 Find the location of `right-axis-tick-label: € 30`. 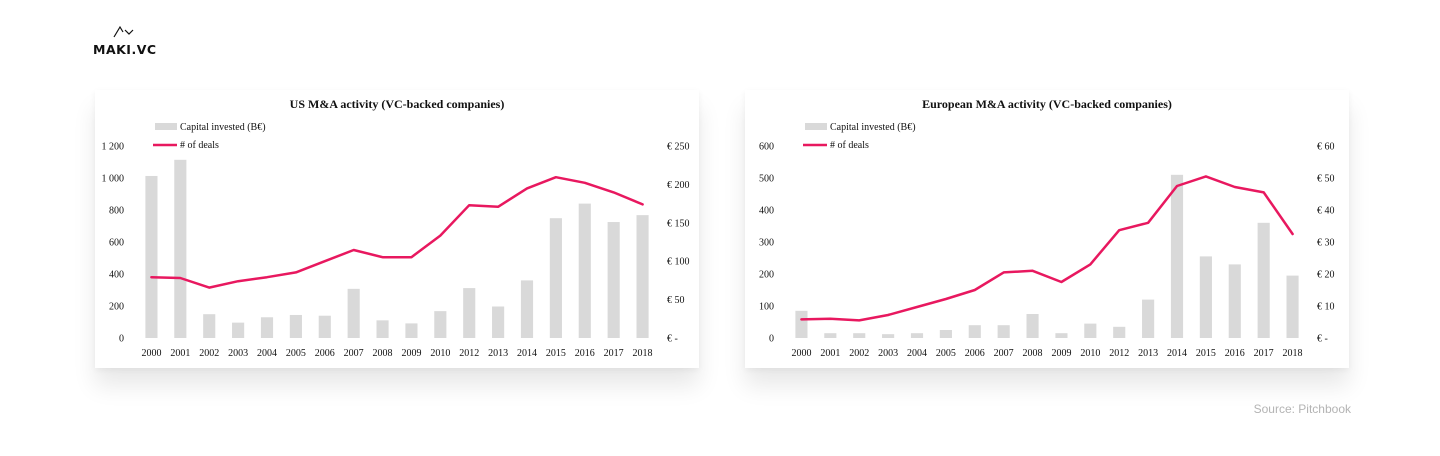

right-axis-tick-label: € 30 is located at coordinates (1326, 243).